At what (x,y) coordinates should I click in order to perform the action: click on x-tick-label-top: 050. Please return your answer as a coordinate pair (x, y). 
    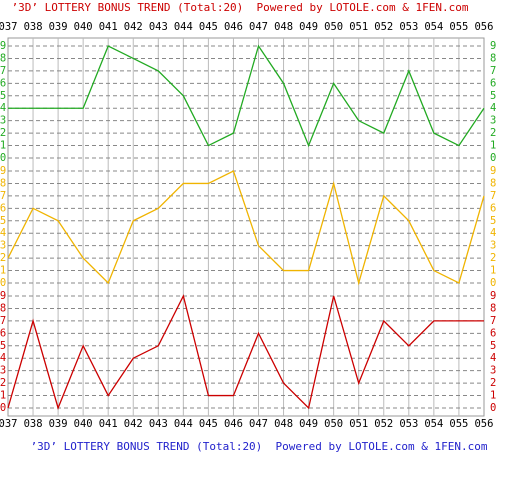
    Looking at the image, I should click on (333, 27).